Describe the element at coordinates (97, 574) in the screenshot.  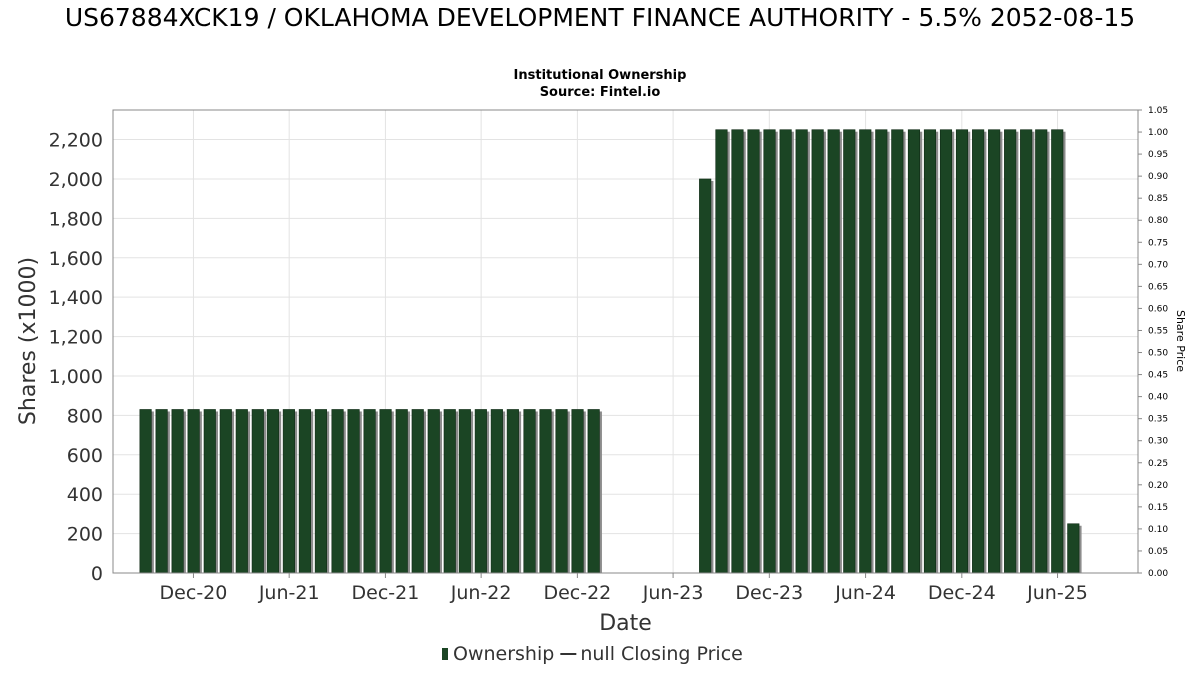
I see `y-tick-label: 0` at that location.